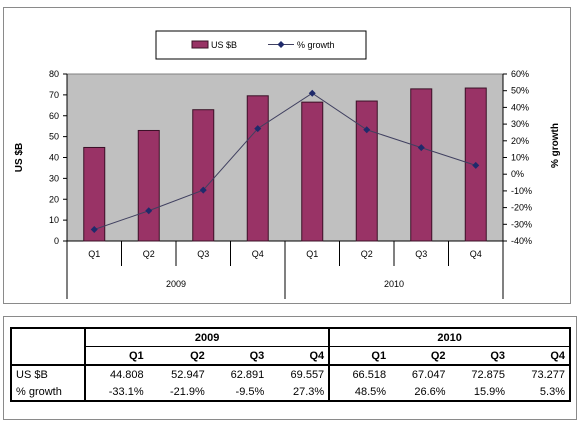 The width and height of the screenshot is (585, 438). What do you see at coordinates (56, 241) in the screenshot?
I see `left-tick-label: 0` at bounding box center [56, 241].